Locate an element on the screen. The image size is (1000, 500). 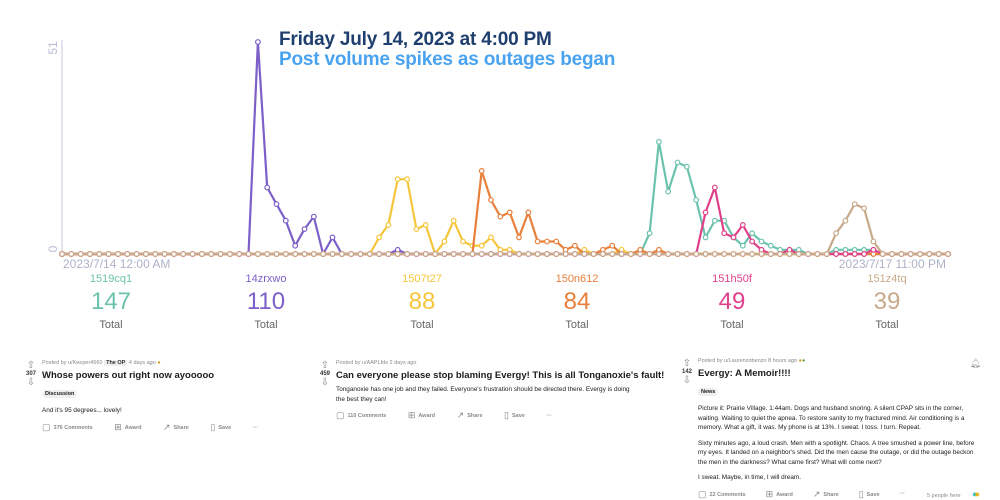
series-stat: 151z4tq 39 Total is located at coordinates (887, 302).